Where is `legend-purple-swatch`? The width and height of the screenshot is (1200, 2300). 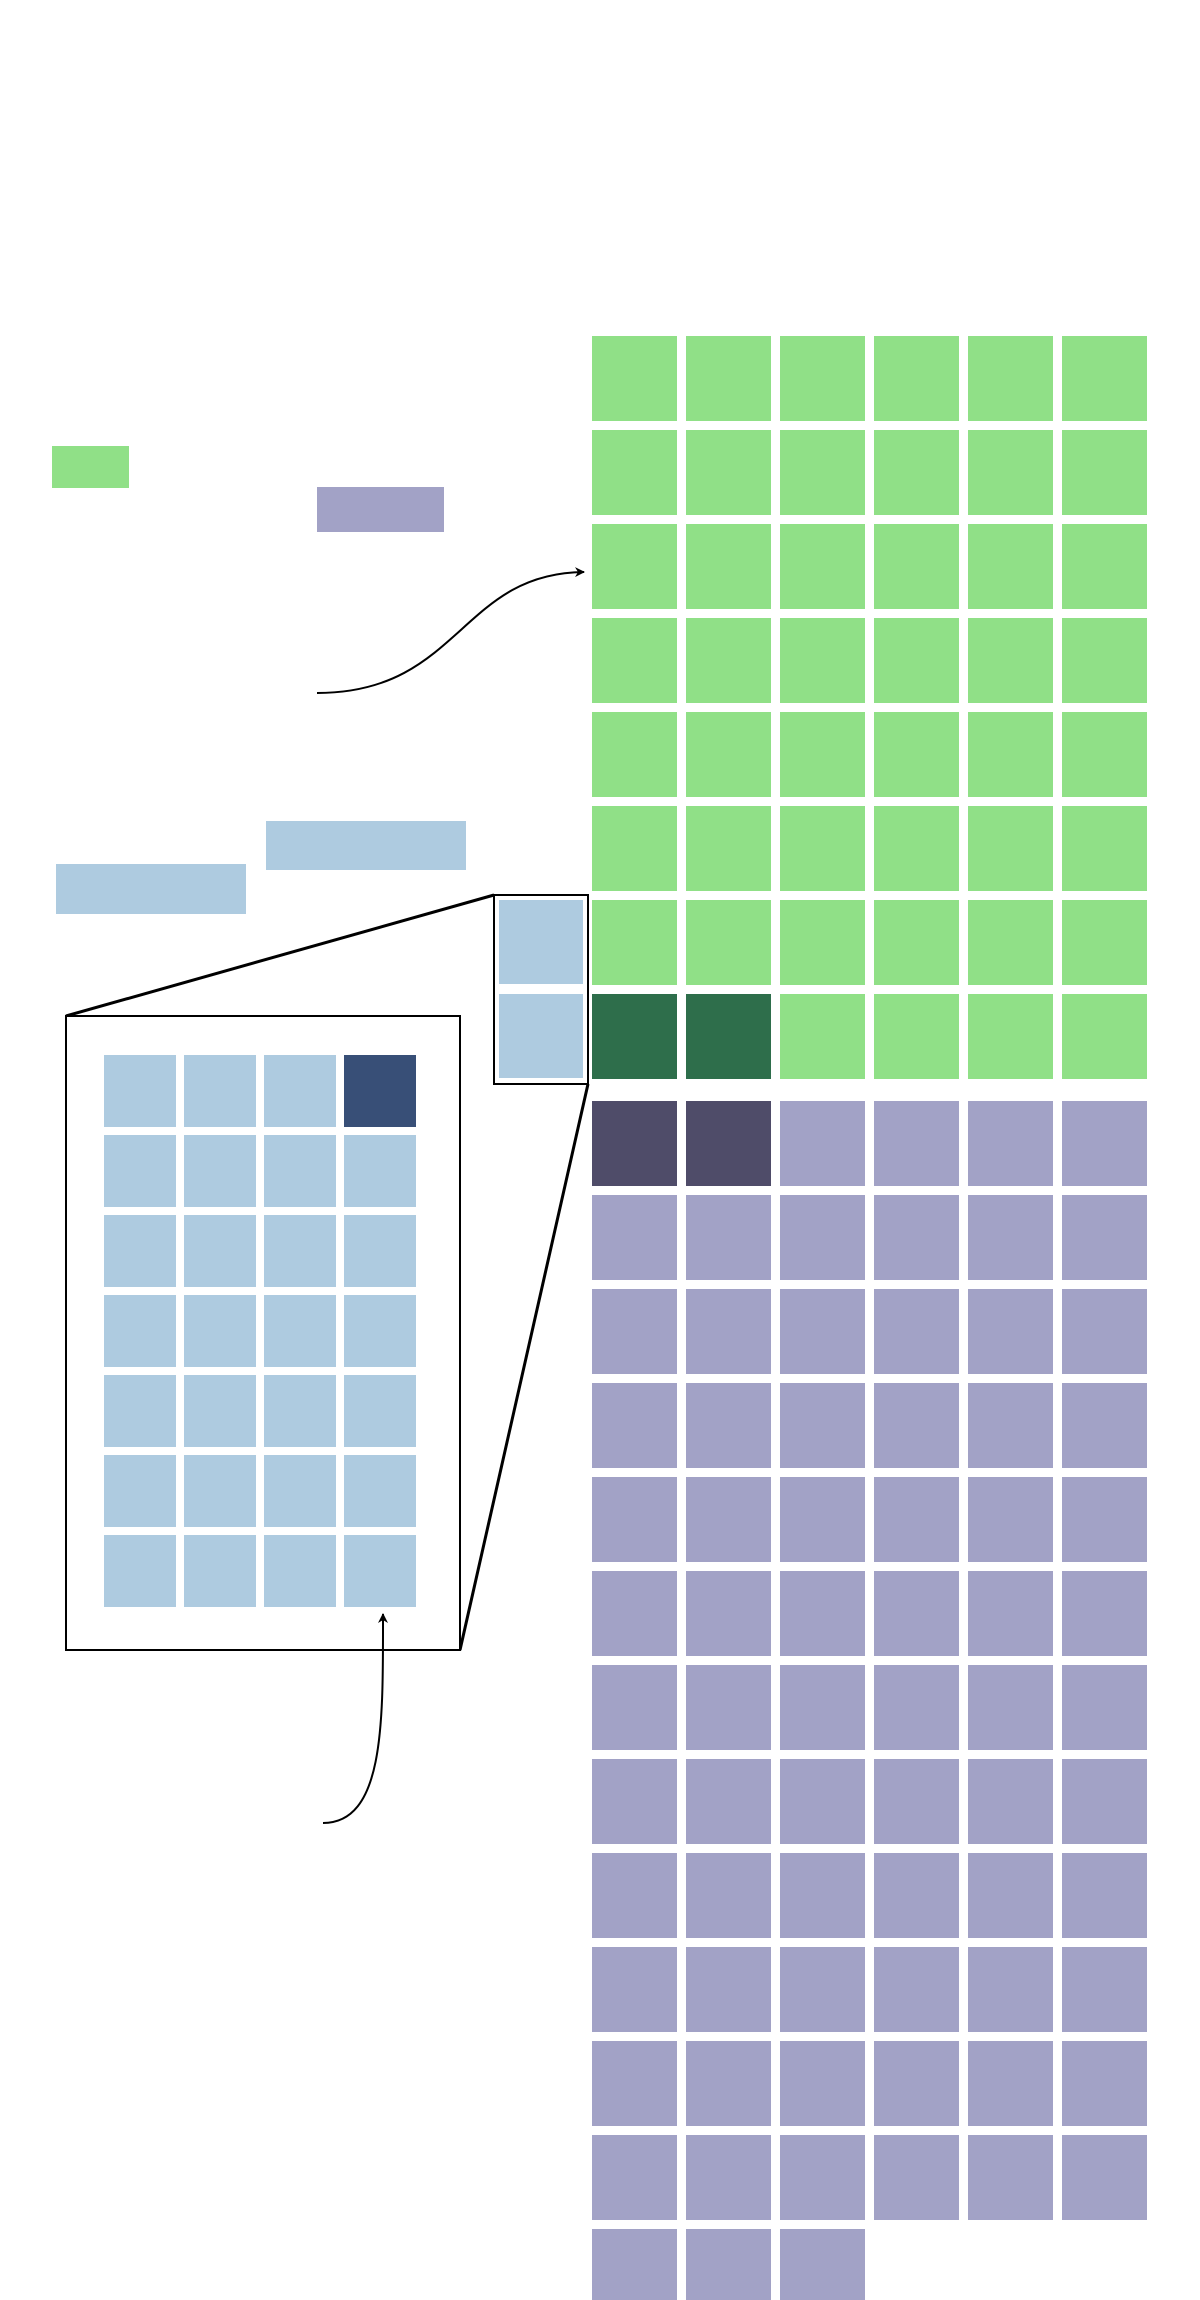 legend-purple-swatch is located at coordinates (380, 509).